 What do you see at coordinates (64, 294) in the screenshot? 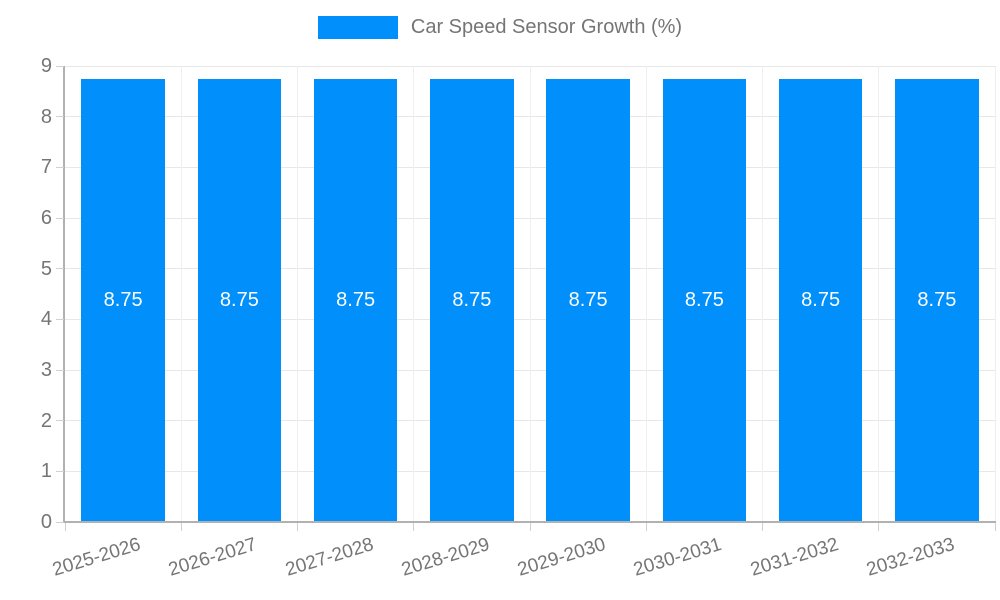
I see `y-axis-line` at bounding box center [64, 294].